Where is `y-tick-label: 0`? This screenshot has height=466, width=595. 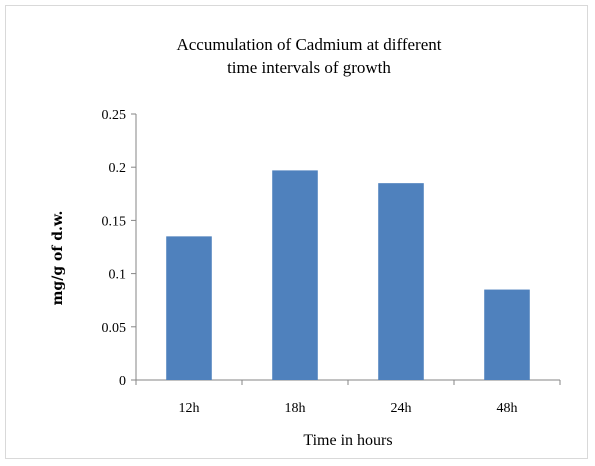 y-tick-label: 0 is located at coordinates (122, 381).